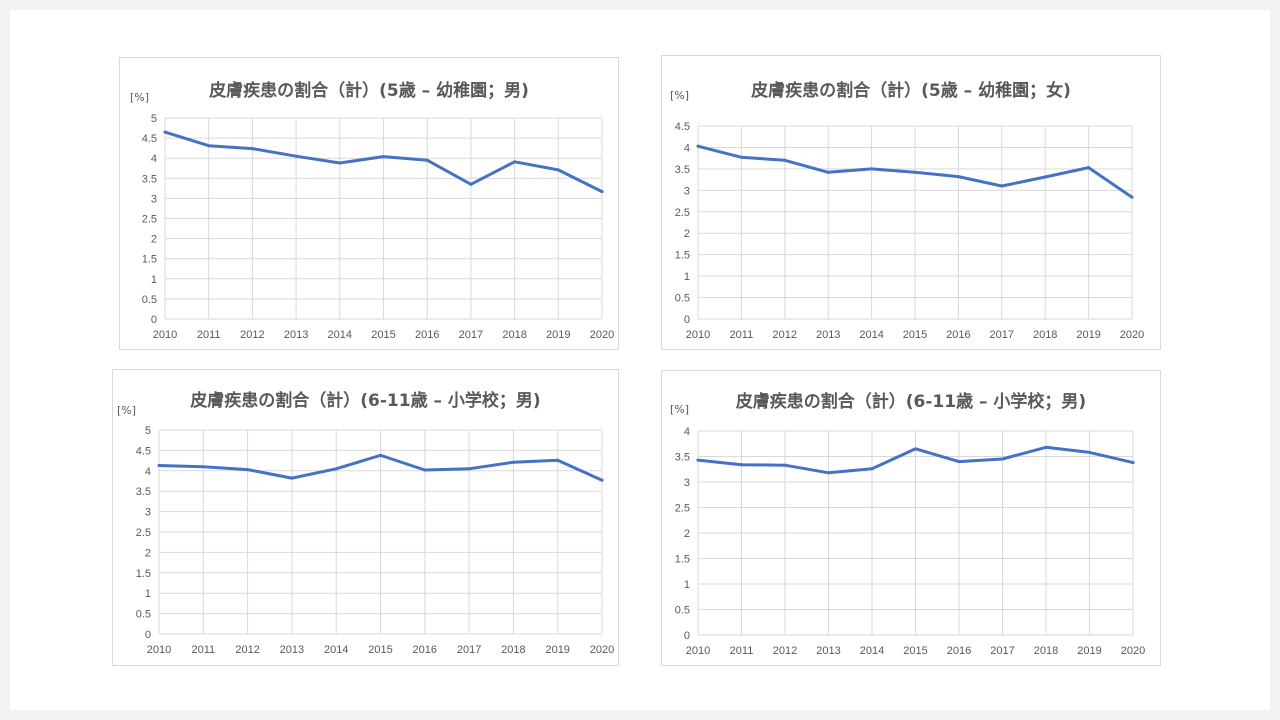 This screenshot has width=1280, height=720. What do you see at coordinates (369, 91) in the screenshot?
I see `chart-title: 皮膚疾患の割合（計）(5歳 – 幼稚園；男)` at bounding box center [369, 91].